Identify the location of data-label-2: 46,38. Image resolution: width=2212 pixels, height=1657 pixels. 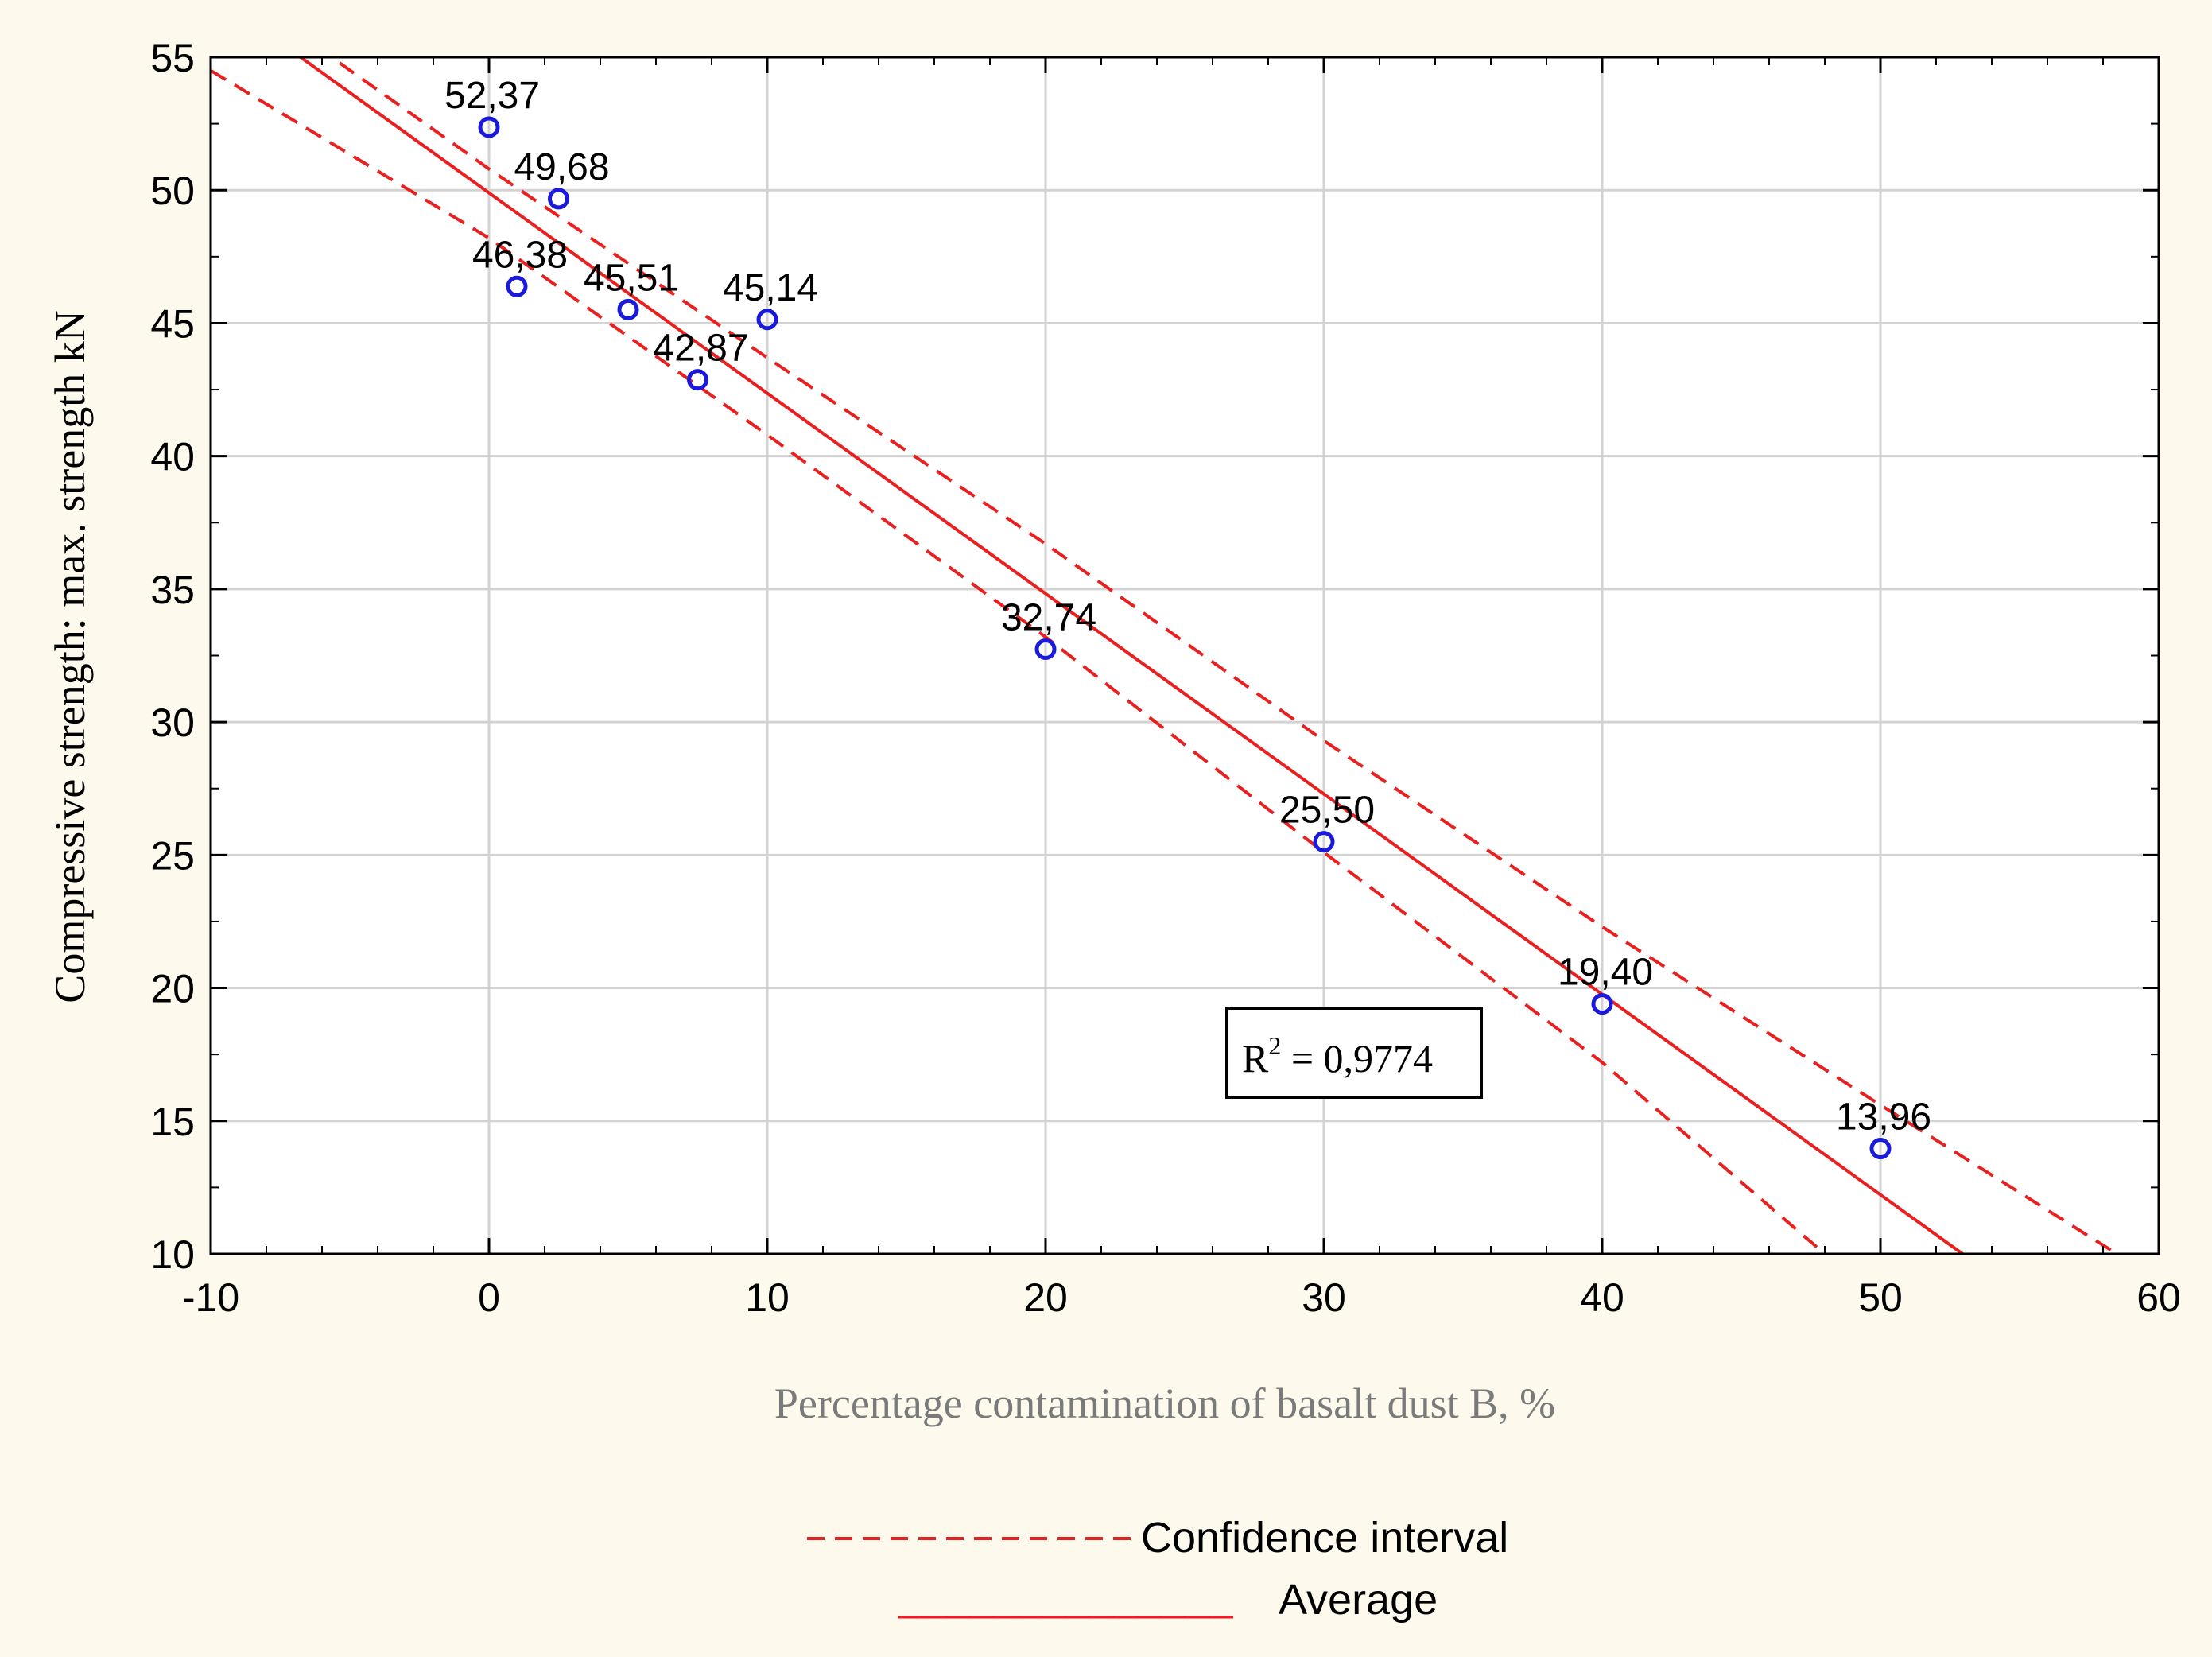
(520, 255).